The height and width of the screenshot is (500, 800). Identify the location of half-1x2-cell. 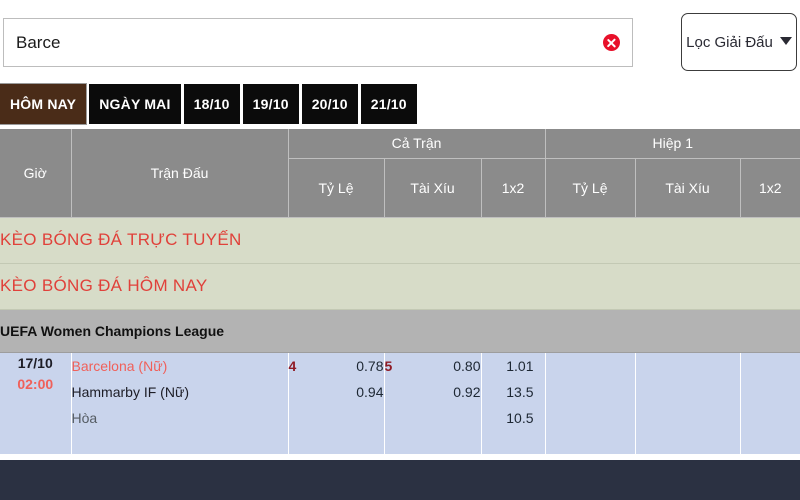
(770, 402).